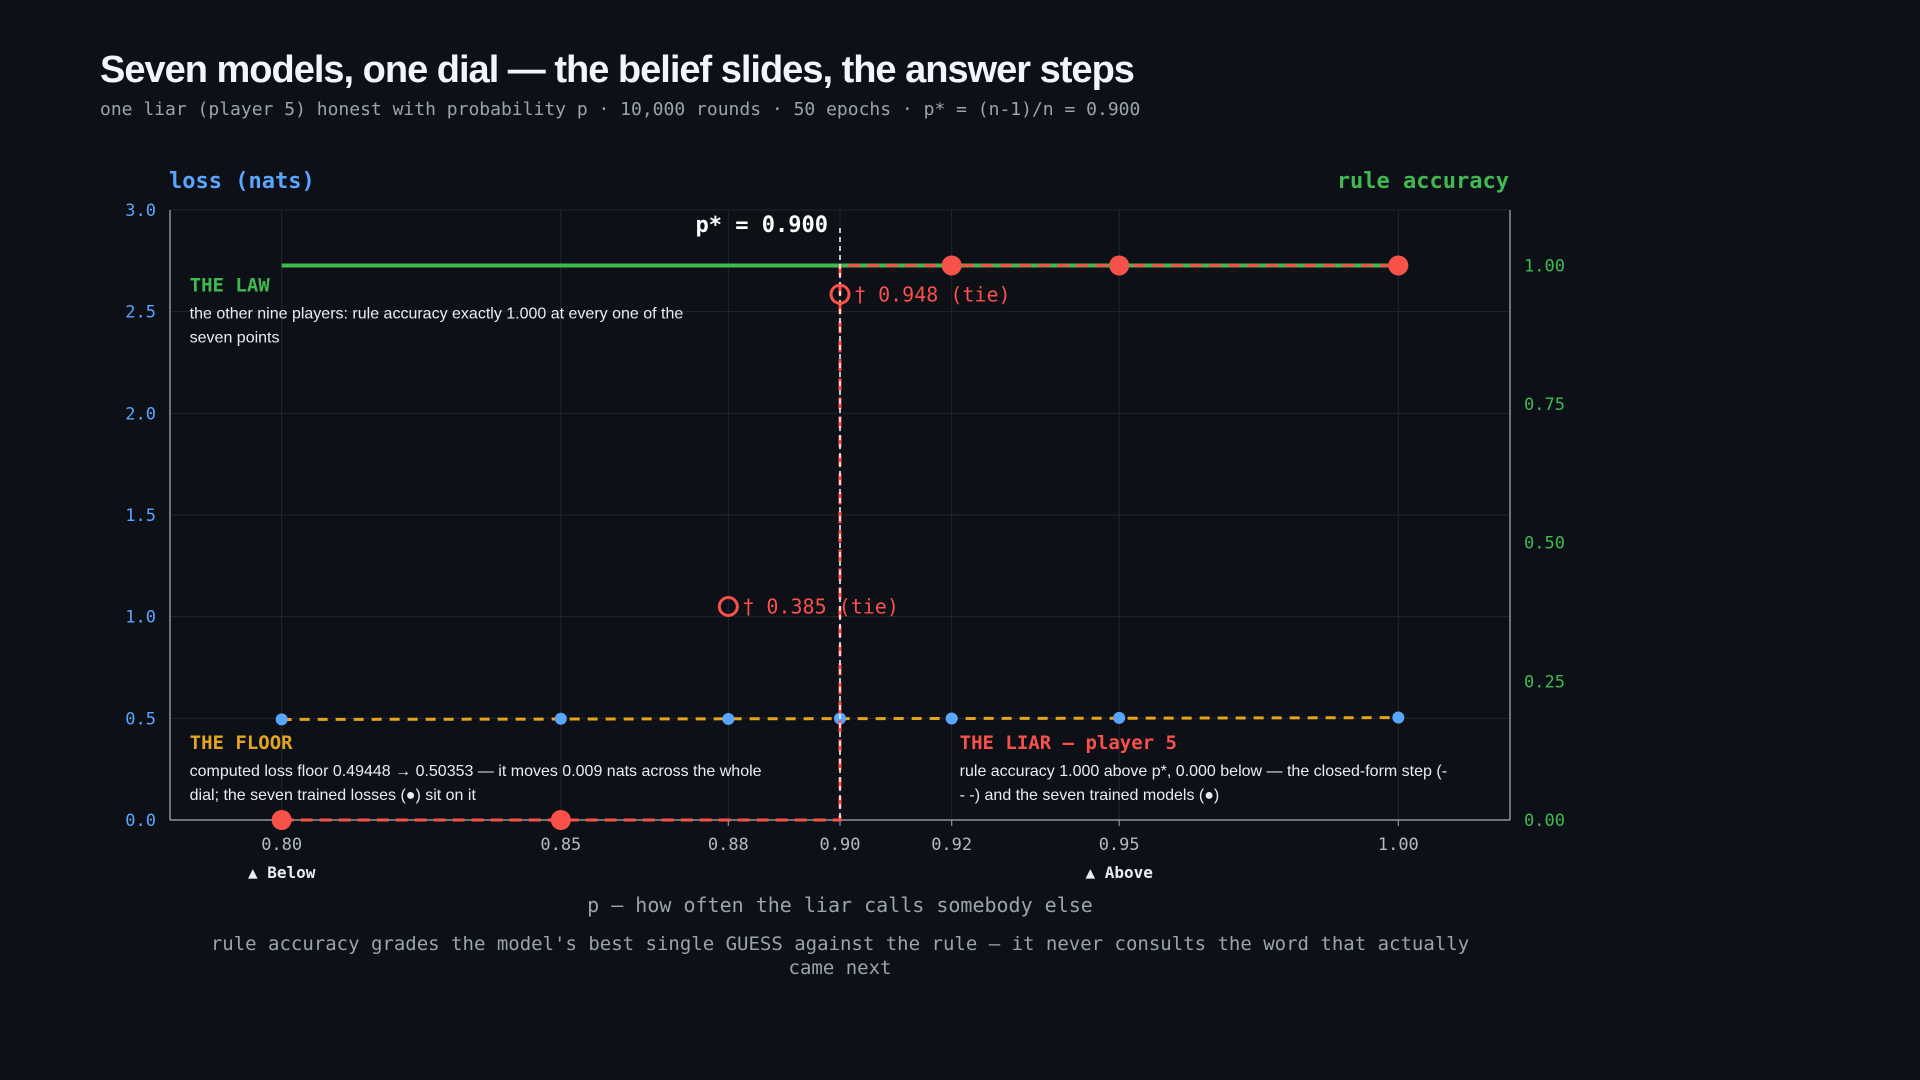  What do you see at coordinates (1544, 266) in the screenshot?
I see `y-right-tick-label: 1.00` at bounding box center [1544, 266].